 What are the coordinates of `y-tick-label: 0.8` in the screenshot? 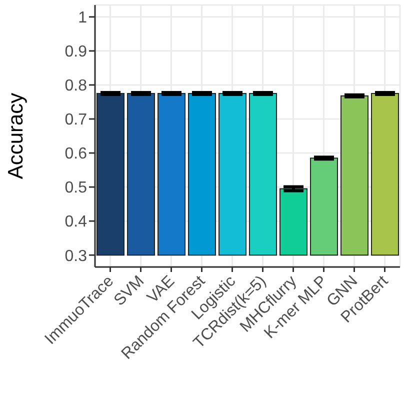 It's located at (76, 86).